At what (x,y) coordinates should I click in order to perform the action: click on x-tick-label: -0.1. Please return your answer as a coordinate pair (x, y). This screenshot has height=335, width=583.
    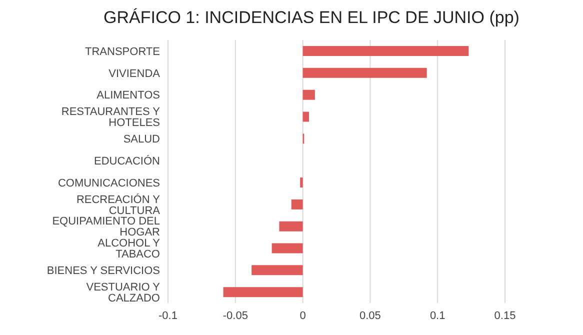
    Looking at the image, I should click on (168, 316).